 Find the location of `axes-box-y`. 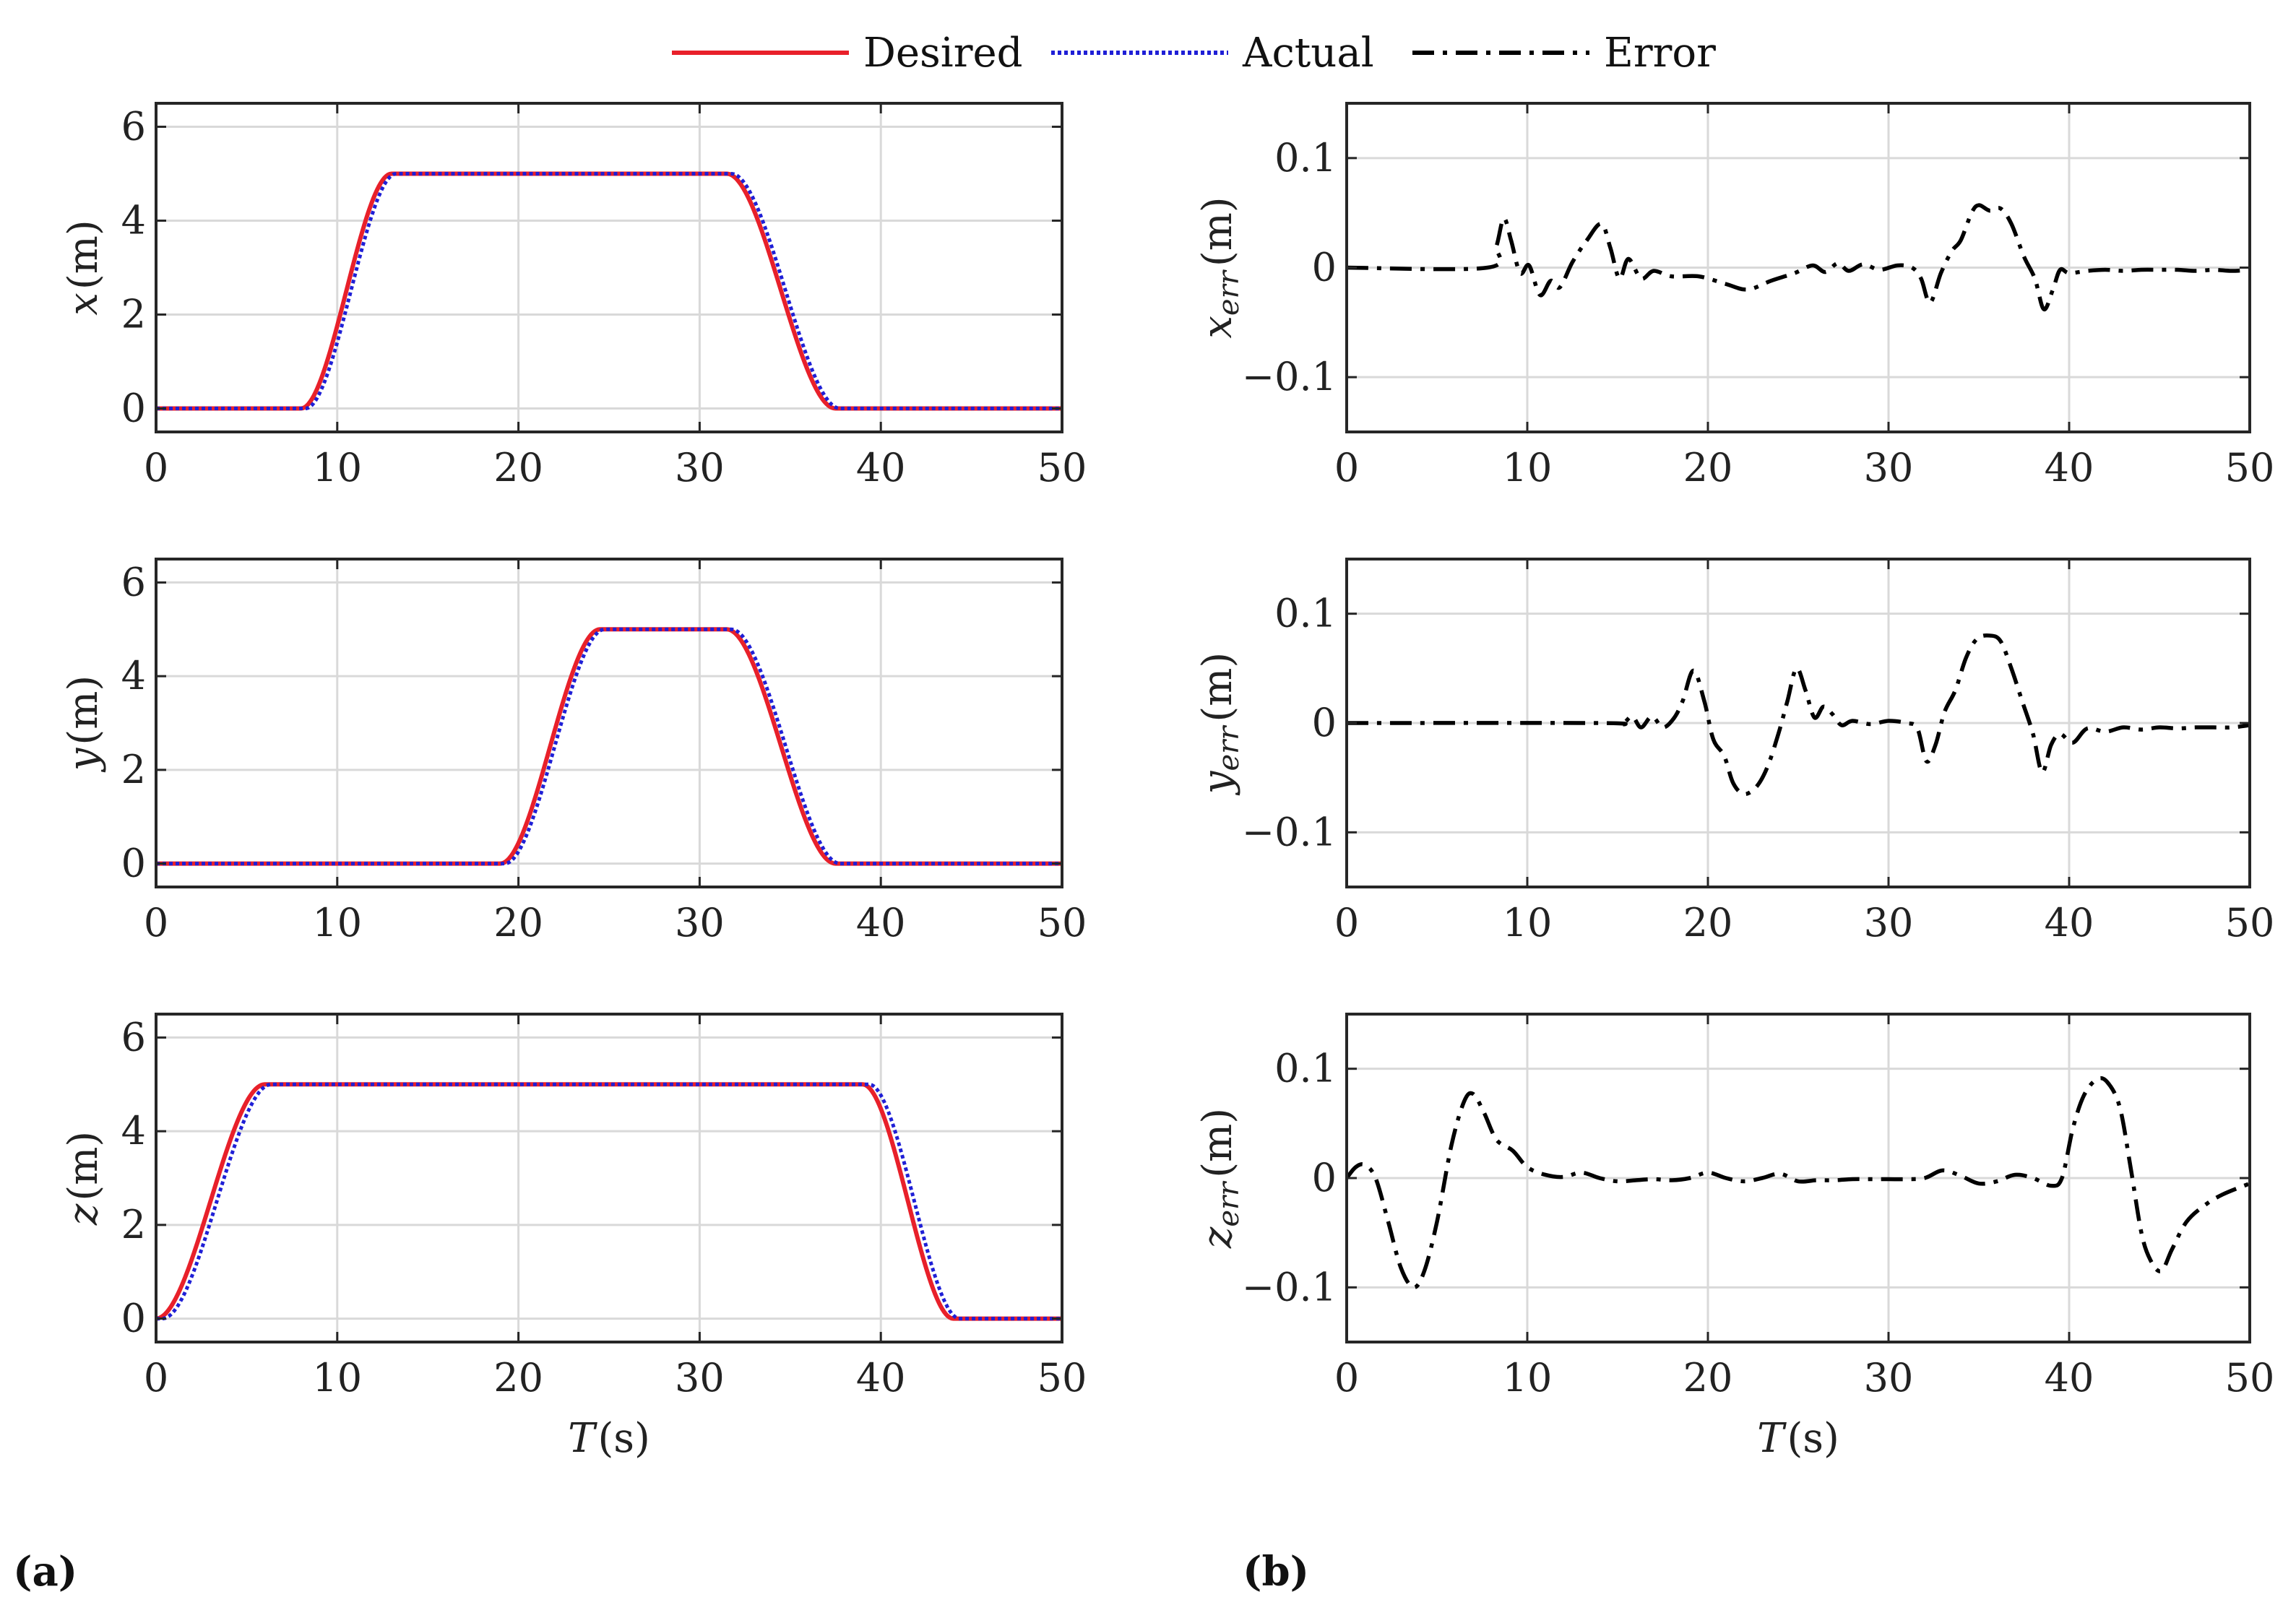

axes-box-y is located at coordinates (609, 723).